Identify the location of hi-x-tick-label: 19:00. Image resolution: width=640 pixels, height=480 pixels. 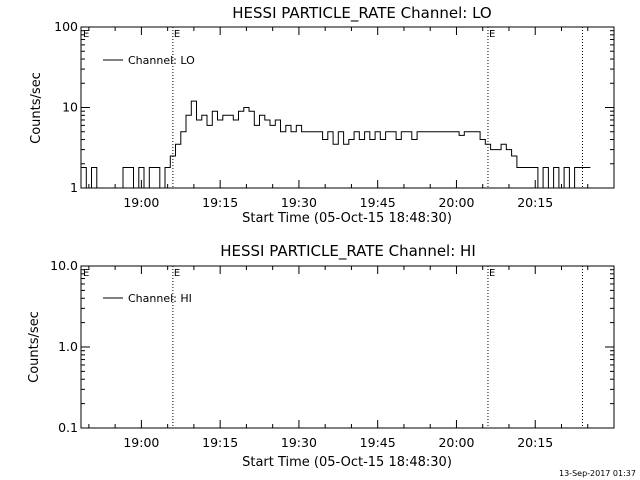
(141, 442).